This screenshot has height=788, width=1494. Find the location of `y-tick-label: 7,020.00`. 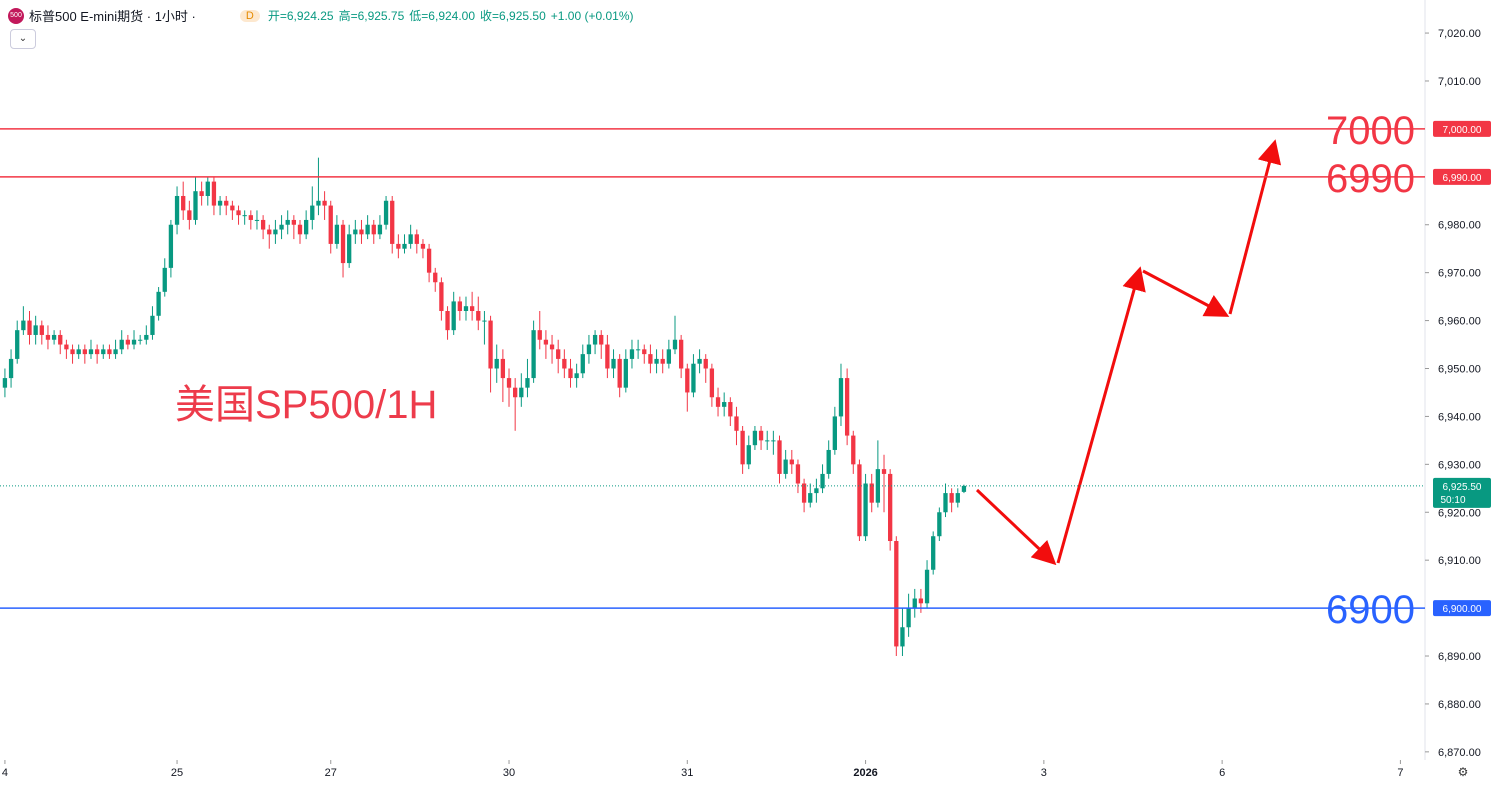

y-tick-label: 7,020.00 is located at coordinates (1459, 34).